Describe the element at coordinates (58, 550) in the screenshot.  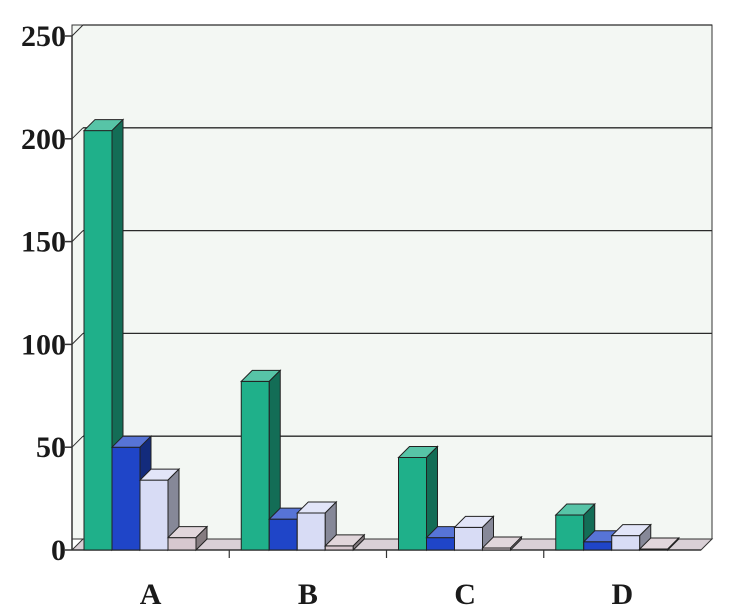
I see `y-tick-label: 0` at that location.